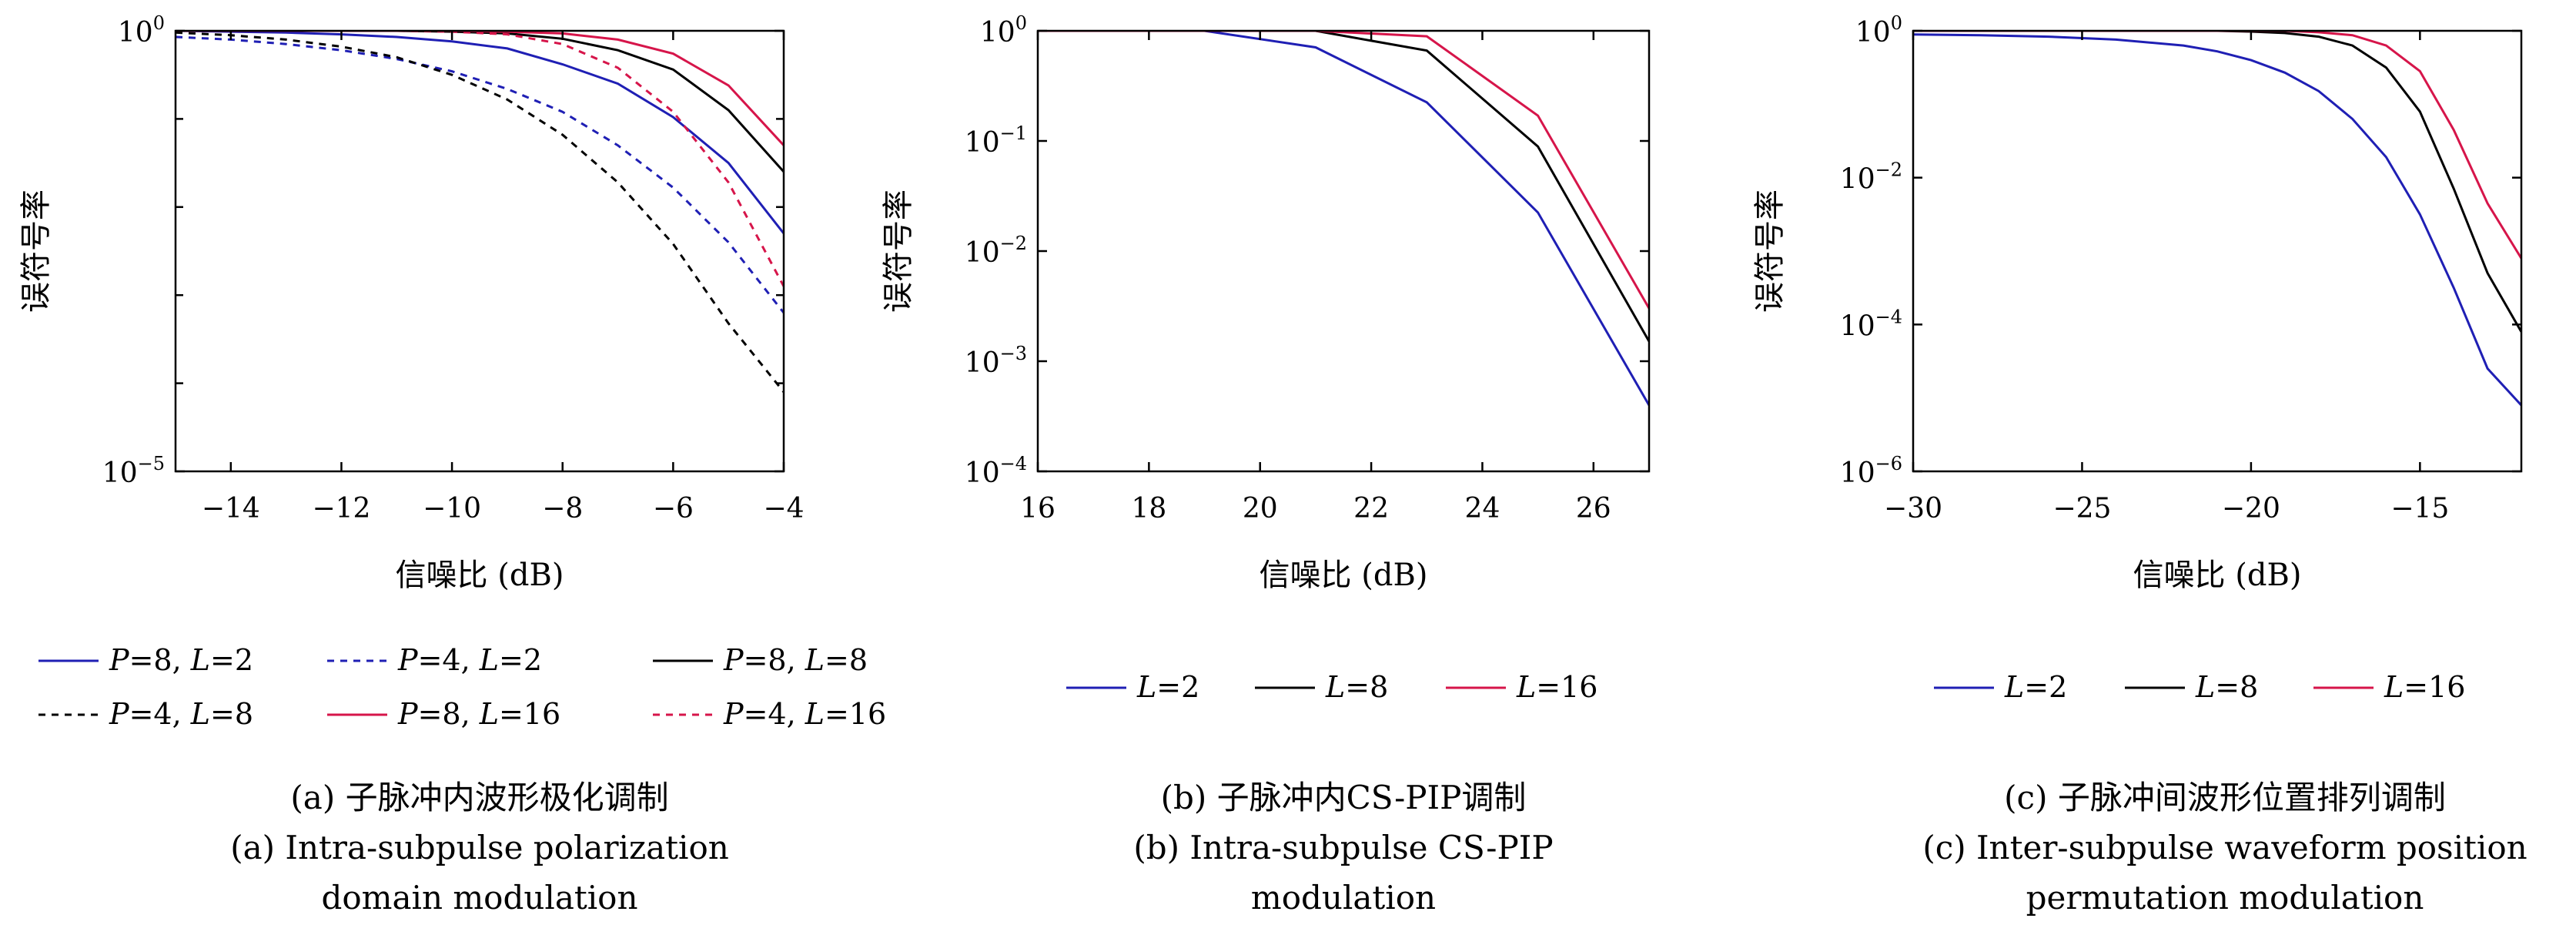 The width and height of the screenshot is (2576, 935). I want to click on x-tick-label: −15, so click(2420, 509).